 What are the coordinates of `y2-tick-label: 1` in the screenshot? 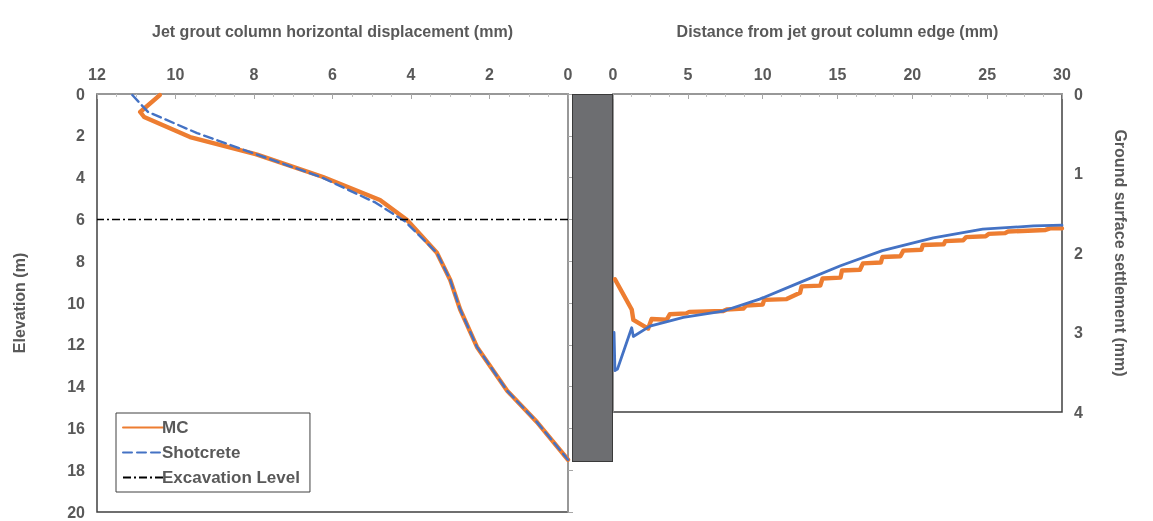 It's located at (1078, 173).